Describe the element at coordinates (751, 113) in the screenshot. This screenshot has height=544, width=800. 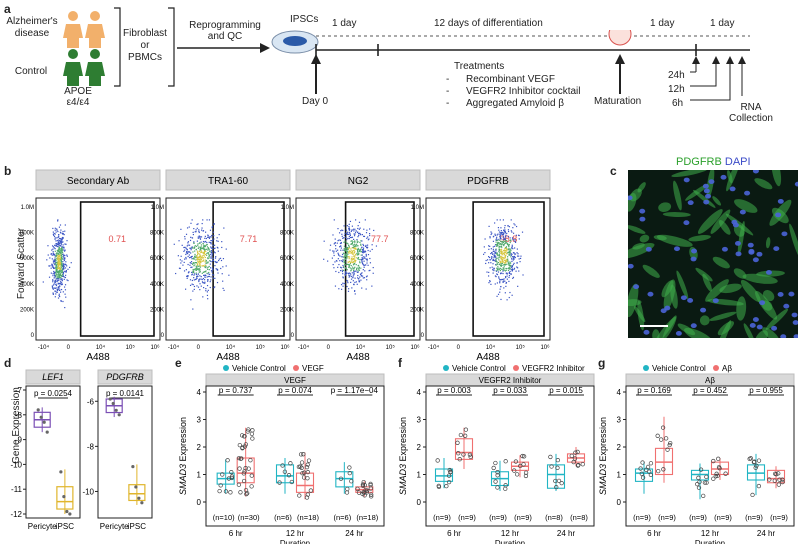
I see `rna-collection-label: RNA Collection` at that location.